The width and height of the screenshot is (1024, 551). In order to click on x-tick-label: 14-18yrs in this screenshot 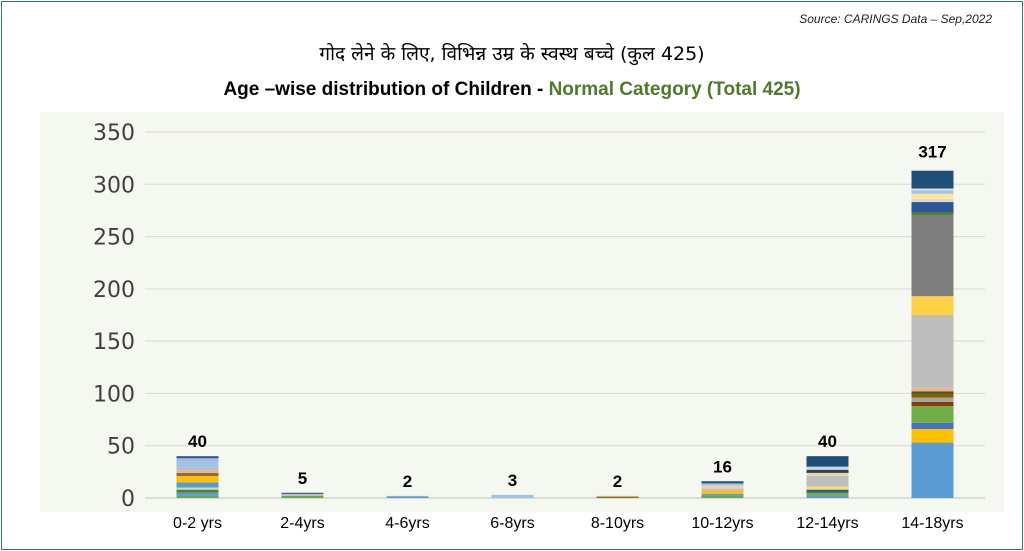, I will do `click(932, 523)`.